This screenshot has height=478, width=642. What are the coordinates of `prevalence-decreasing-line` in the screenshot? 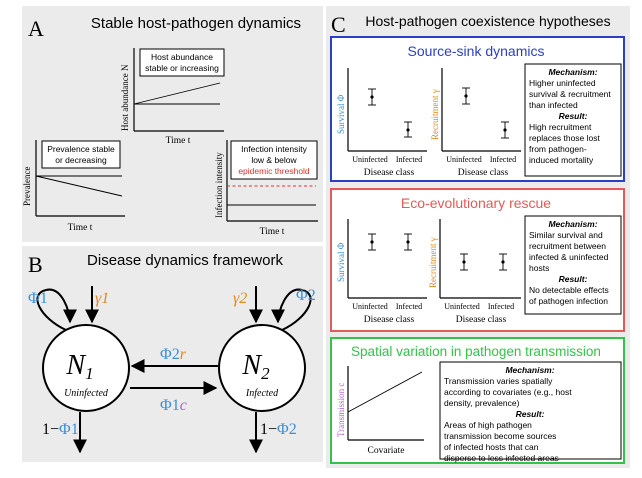 It's located at (79, 186).